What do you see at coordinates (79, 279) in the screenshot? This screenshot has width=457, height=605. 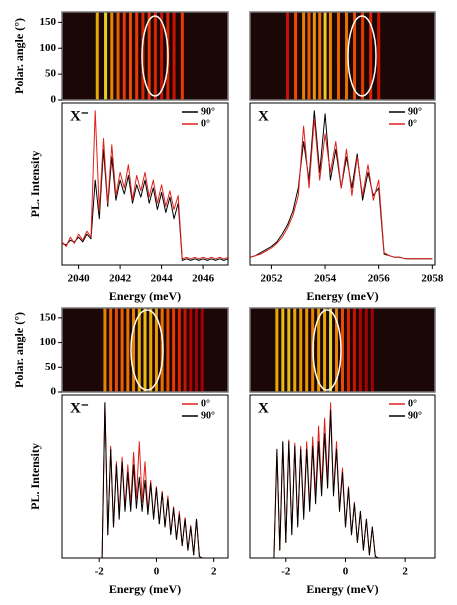 I see `x-tick-label: 2040` at bounding box center [79, 279].